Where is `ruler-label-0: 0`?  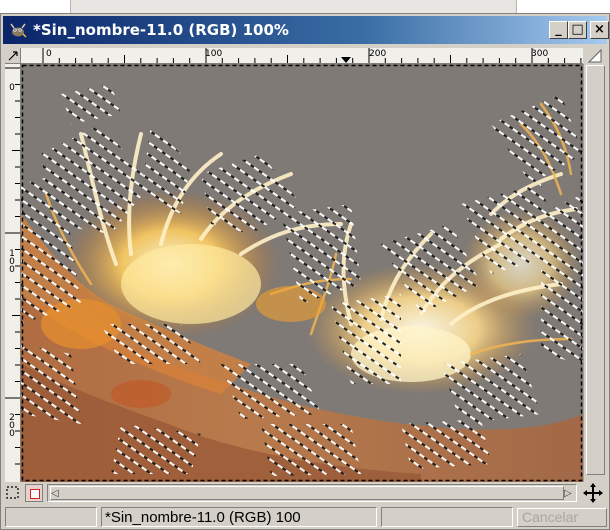 ruler-label-0: 0 is located at coordinates (49, 54).